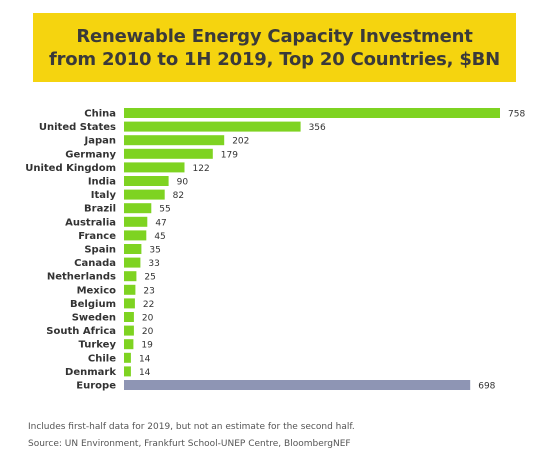  What do you see at coordinates (312, 113) in the screenshot?
I see `bar-china` at bounding box center [312, 113].